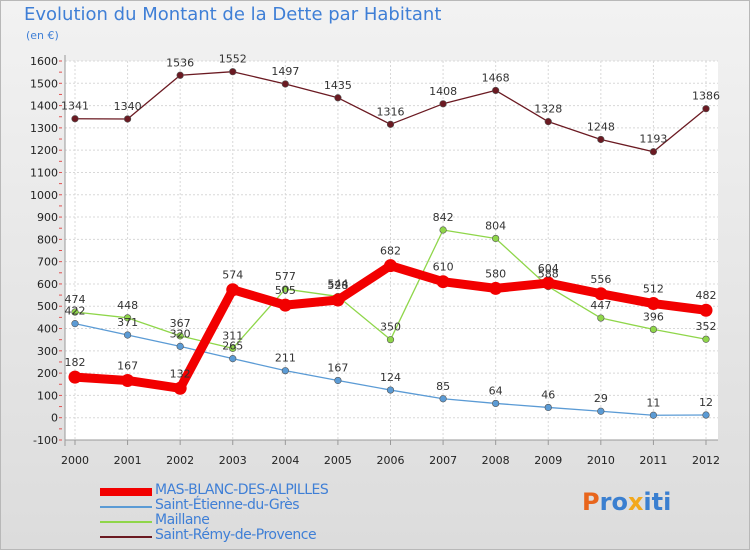 The width and height of the screenshot is (750, 550). What do you see at coordinates (338, 460) in the screenshot?
I see `x-tick-label: 2005` at bounding box center [338, 460].